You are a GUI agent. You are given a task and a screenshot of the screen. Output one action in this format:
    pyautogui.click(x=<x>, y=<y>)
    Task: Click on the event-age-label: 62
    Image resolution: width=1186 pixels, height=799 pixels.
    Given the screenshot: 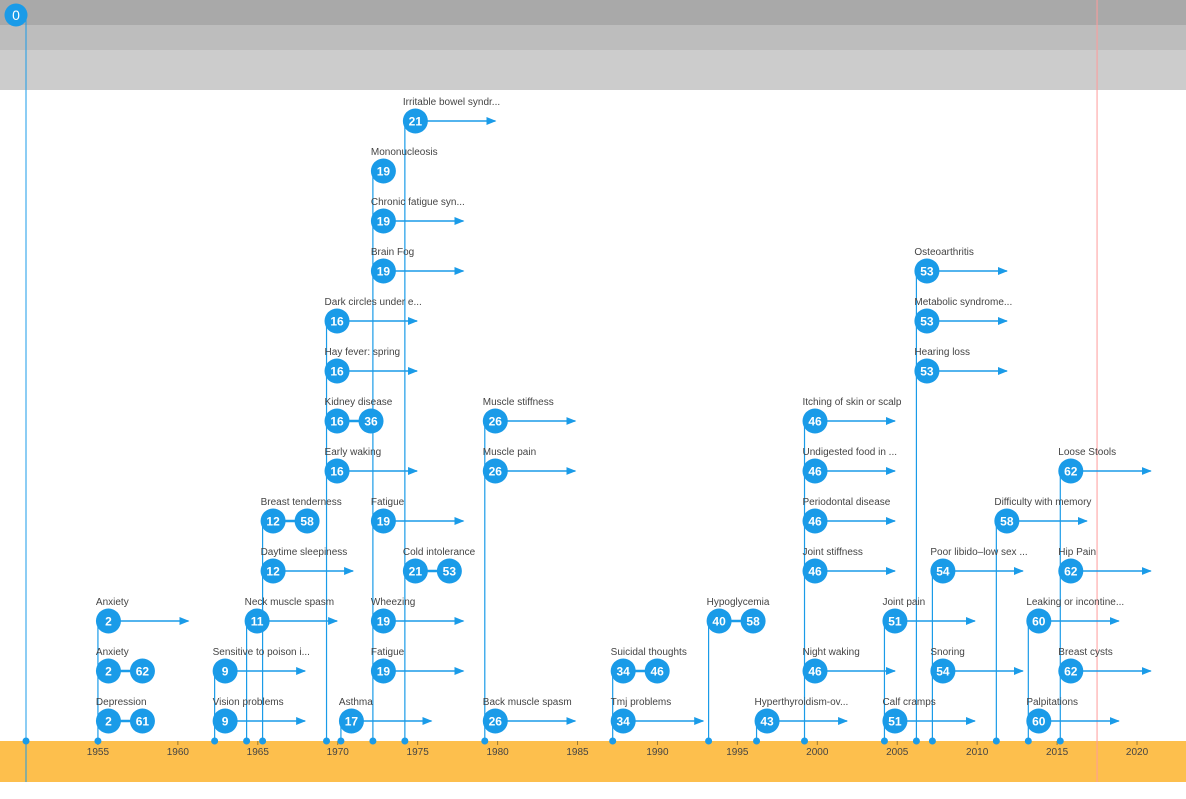 What is the action you would take?
    pyautogui.click(x=1071, y=572)
    